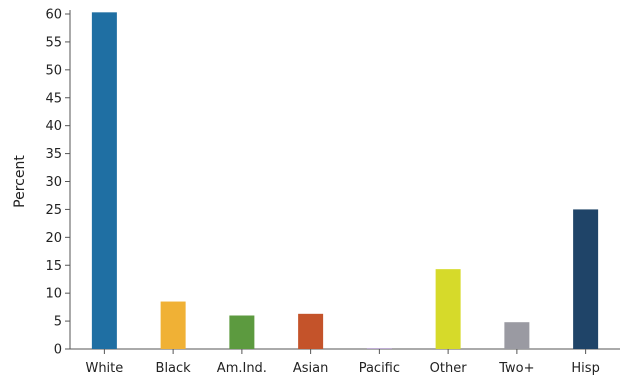  What do you see at coordinates (53, 70) in the screenshot?
I see `y-tick-label: 50` at bounding box center [53, 70].